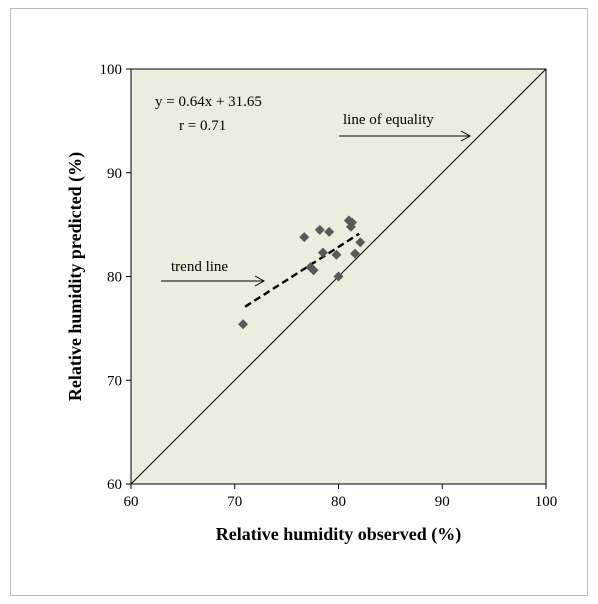 The image size is (598, 604). I want to click on x-tick-label: 70, so click(234, 502).